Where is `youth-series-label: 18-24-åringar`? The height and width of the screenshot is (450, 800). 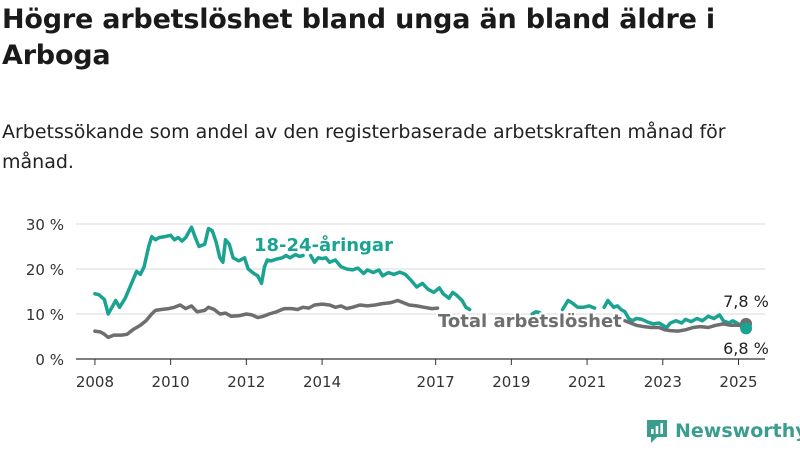
youth-series-label: 18-24-åringar is located at coordinates (323, 245).